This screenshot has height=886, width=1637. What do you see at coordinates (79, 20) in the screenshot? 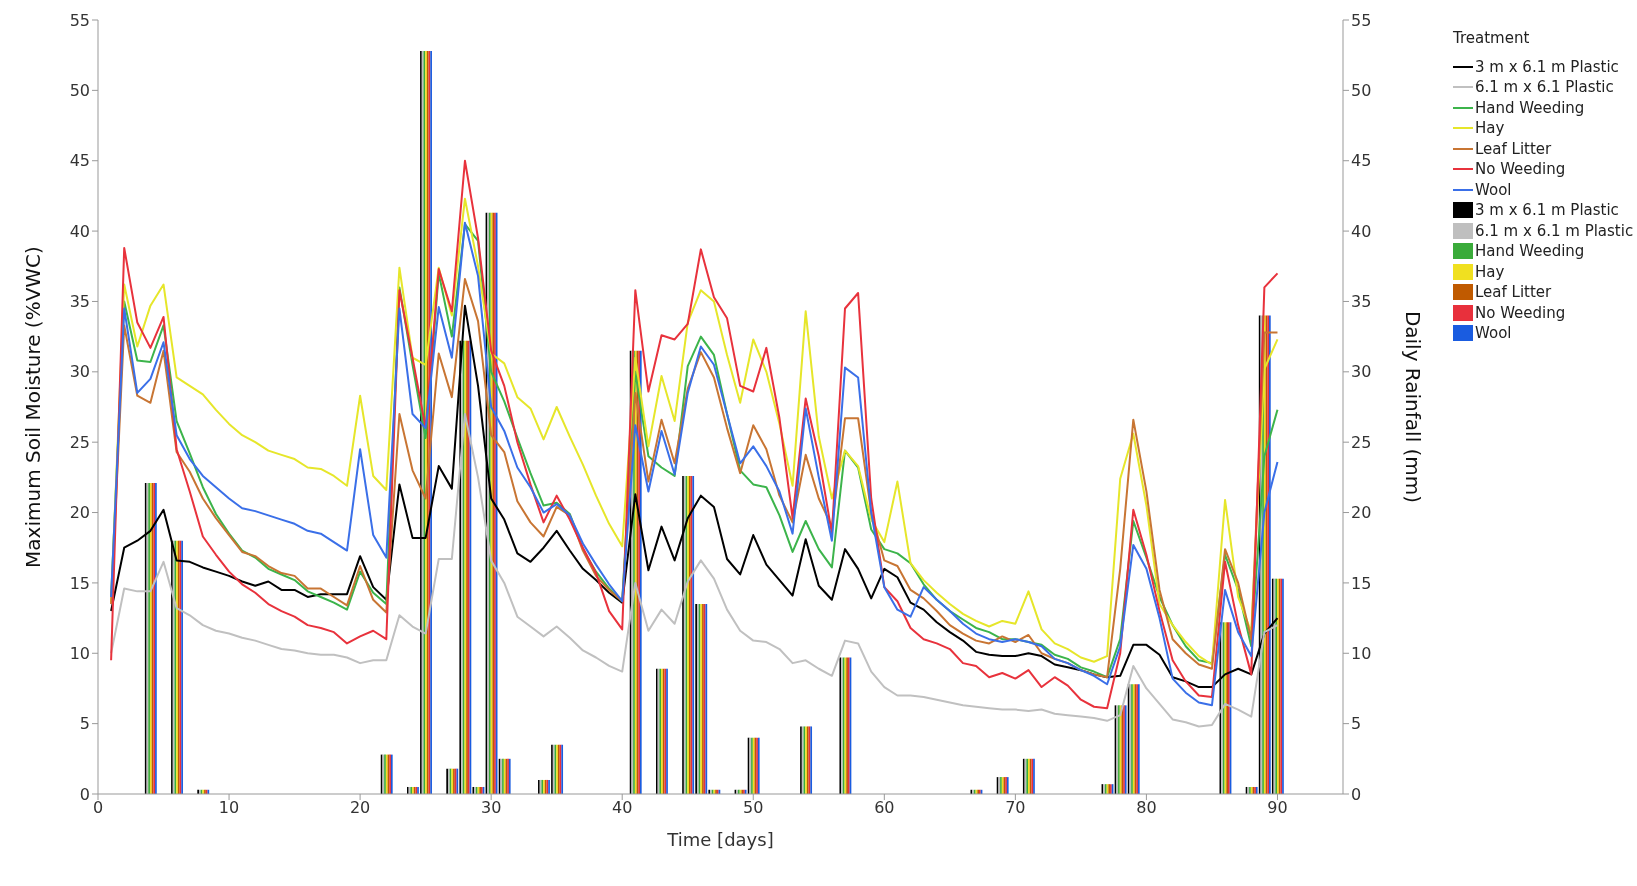
I see `y-tick-label: 55` at bounding box center [79, 20].